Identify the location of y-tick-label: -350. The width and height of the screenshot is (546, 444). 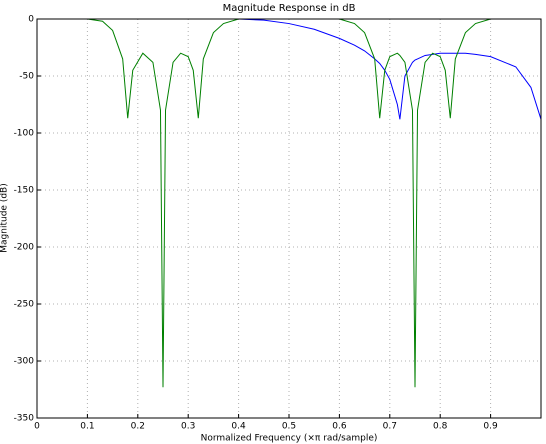
(24, 419).